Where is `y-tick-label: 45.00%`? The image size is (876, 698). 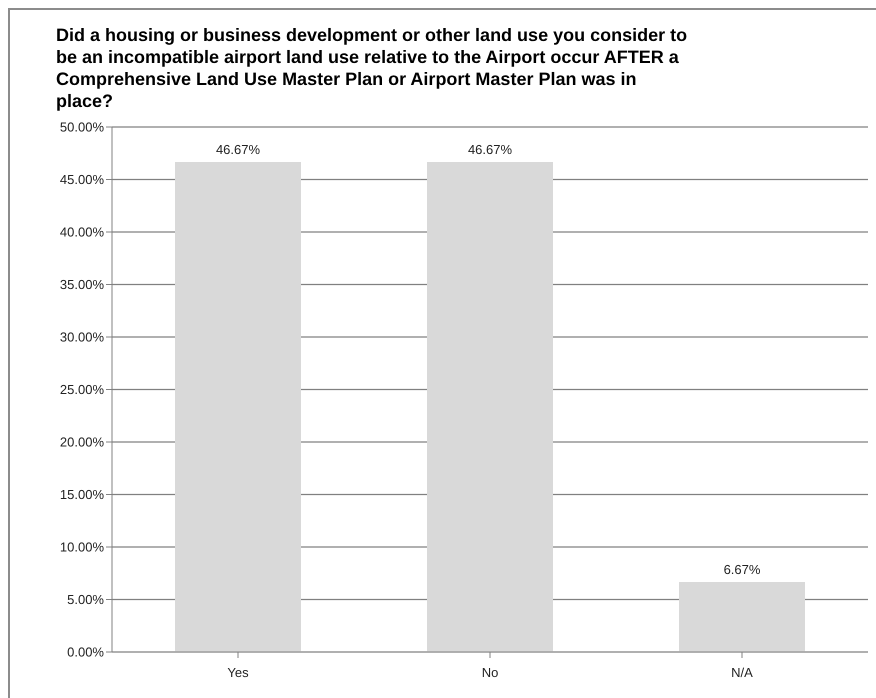
y-tick-label: 45.00% is located at coordinates (82, 180).